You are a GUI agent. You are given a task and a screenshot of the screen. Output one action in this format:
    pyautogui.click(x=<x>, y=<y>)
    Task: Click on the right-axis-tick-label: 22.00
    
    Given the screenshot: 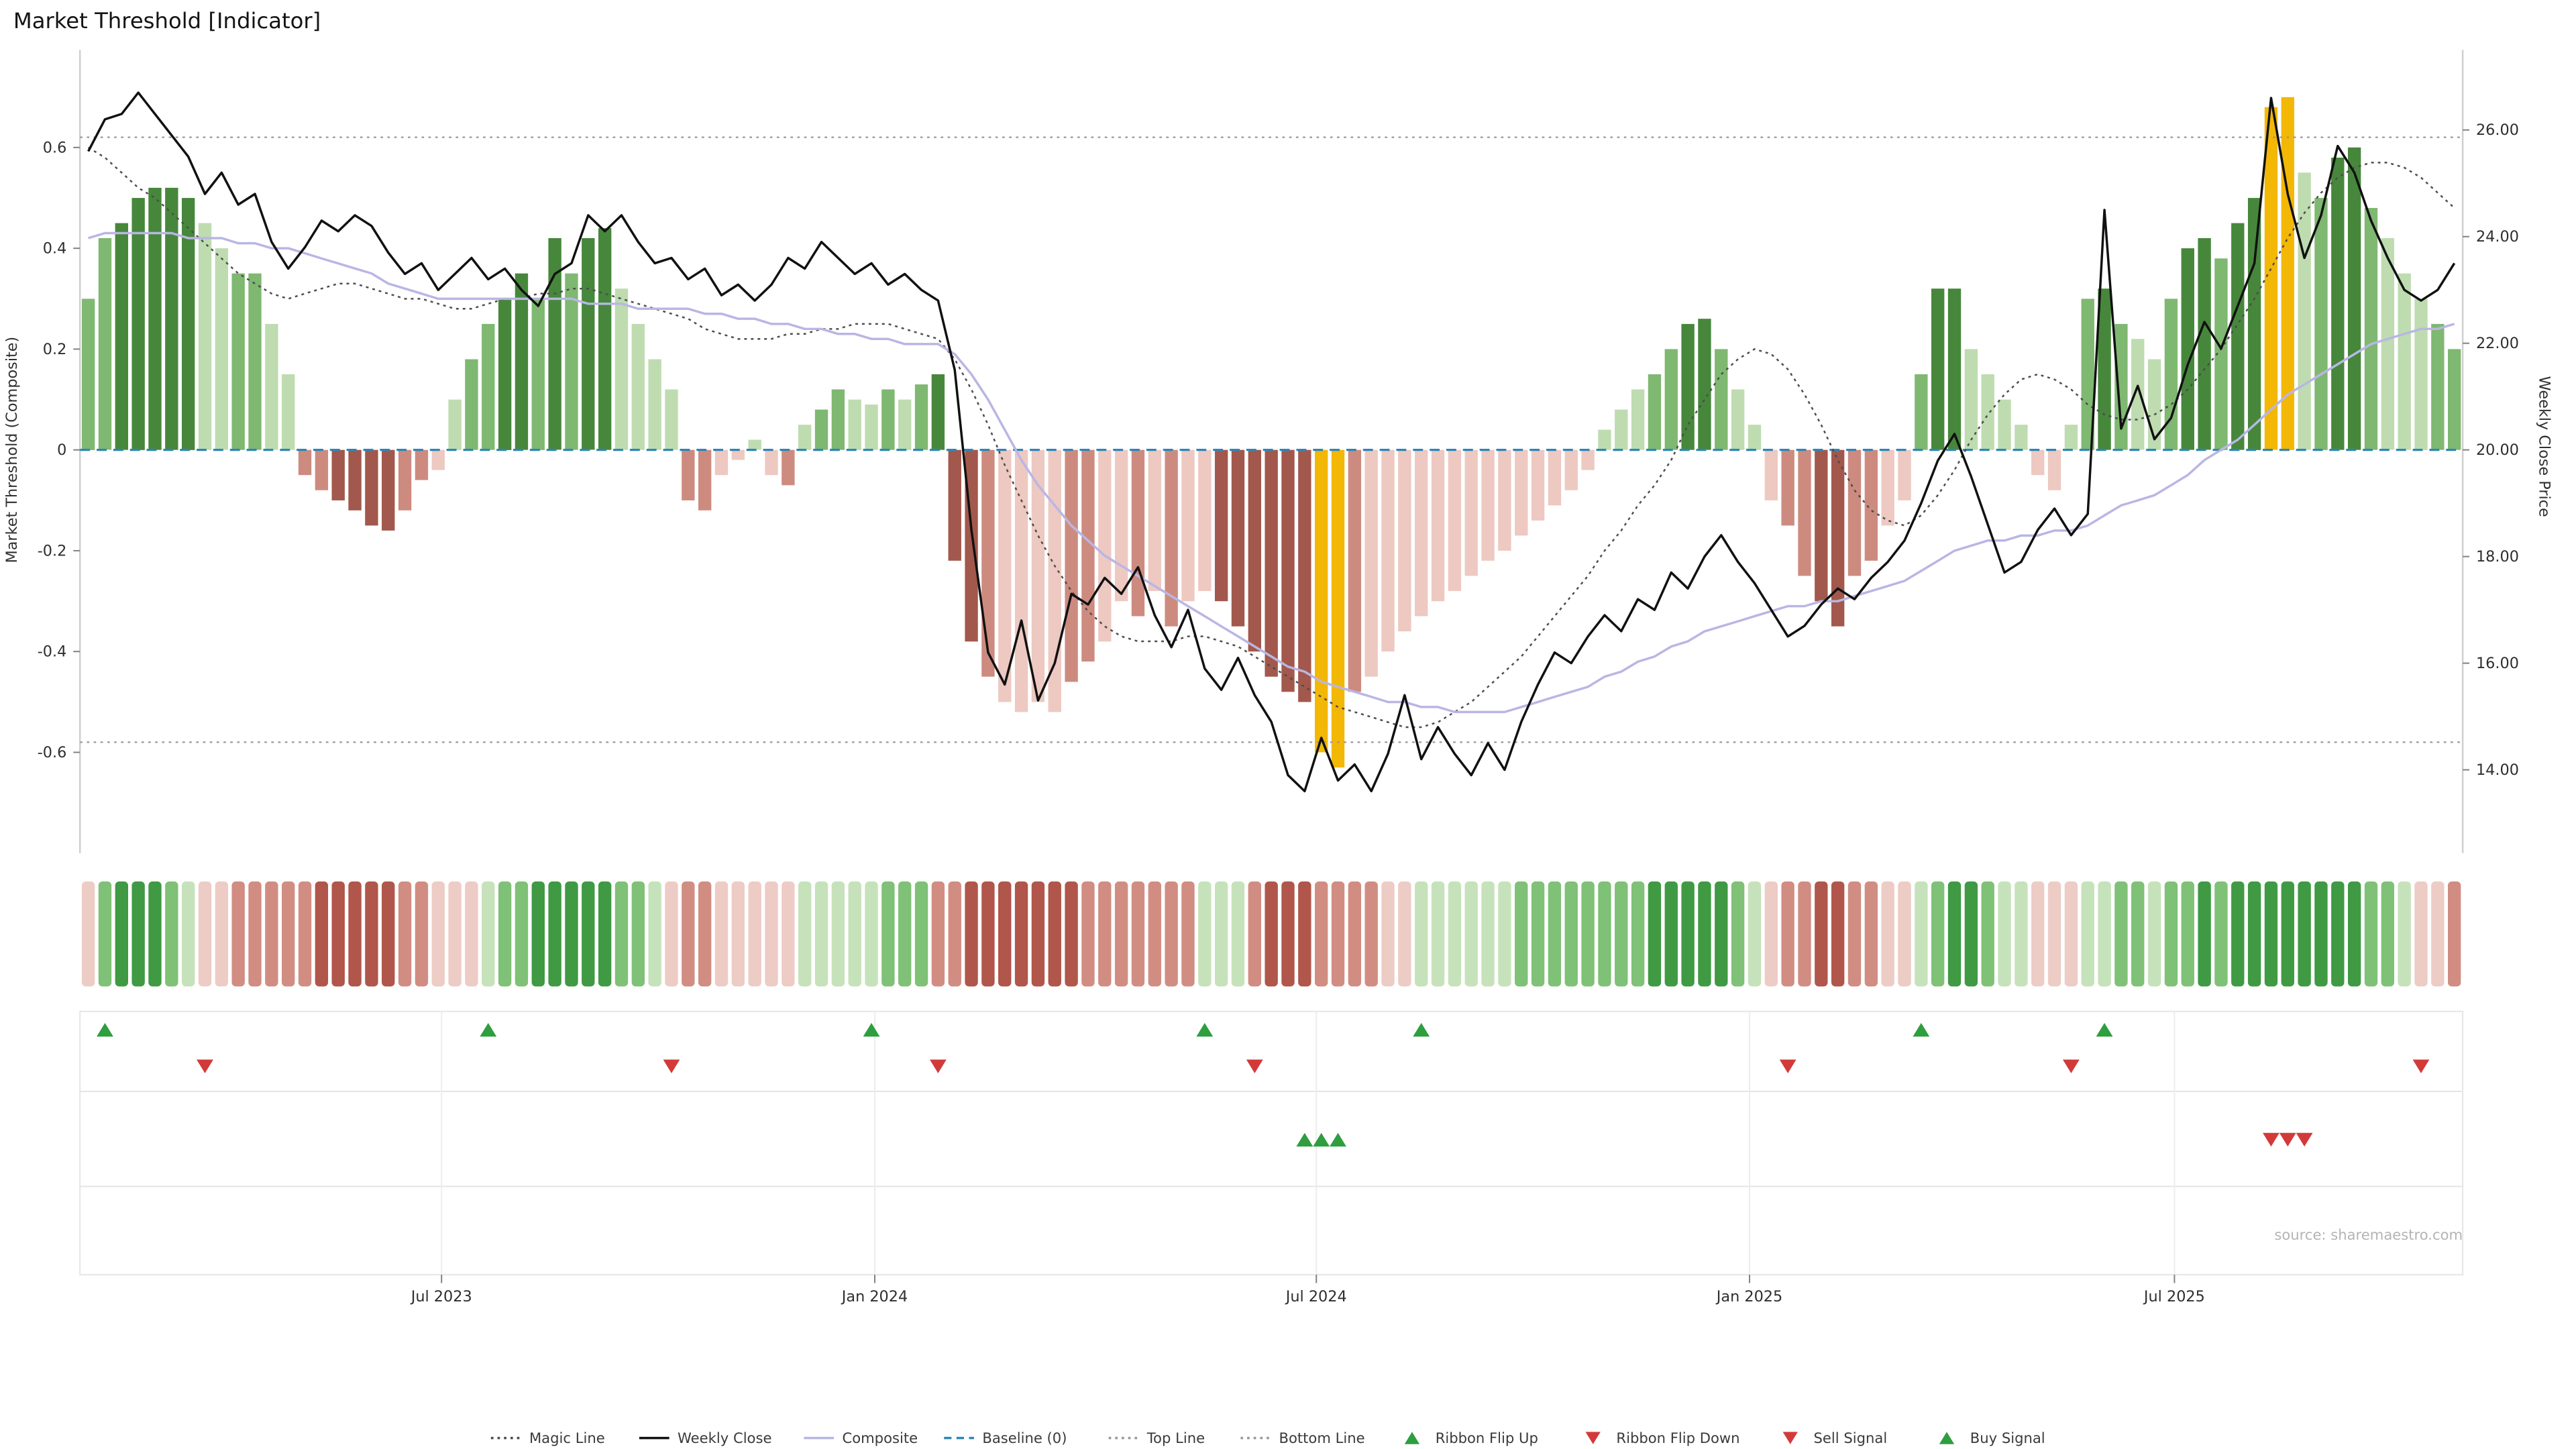 What is the action you would take?
    pyautogui.click(x=2497, y=343)
    